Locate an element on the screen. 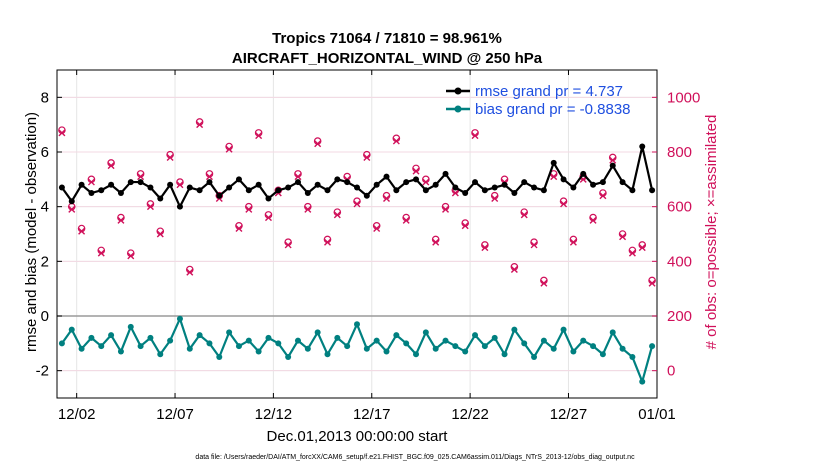 The width and height of the screenshot is (830, 470). x-tick-label: 12/12 is located at coordinates (274, 414).